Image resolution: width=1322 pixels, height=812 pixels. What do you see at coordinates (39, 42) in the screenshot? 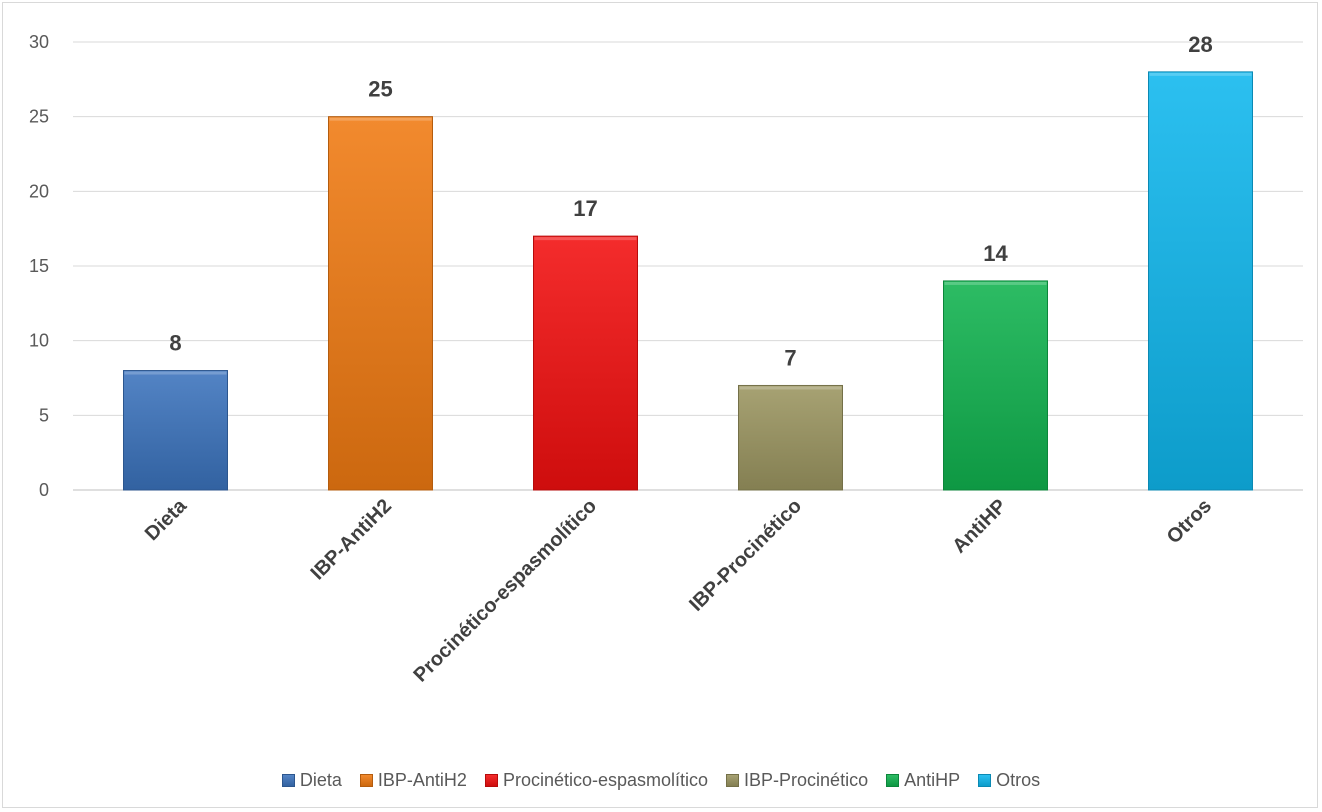
I see `y-tick-label: 30` at bounding box center [39, 42].